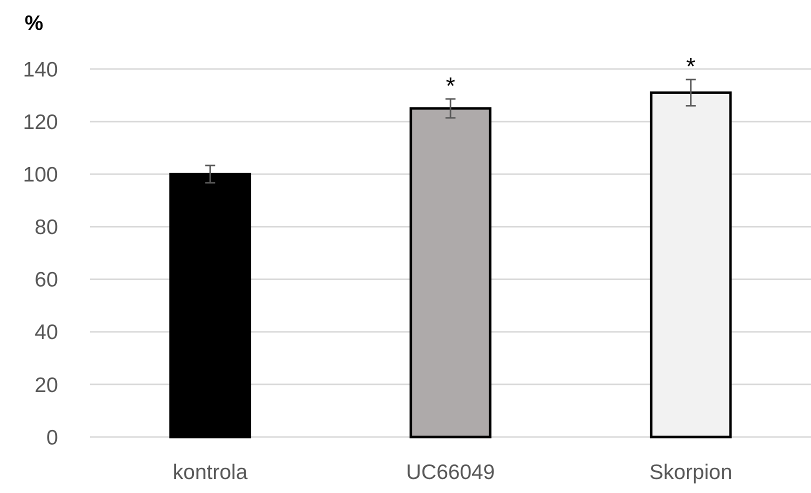 This screenshot has height=493, width=811. Describe the element at coordinates (46, 332) in the screenshot. I see `y-tick-label: 40` at that location.